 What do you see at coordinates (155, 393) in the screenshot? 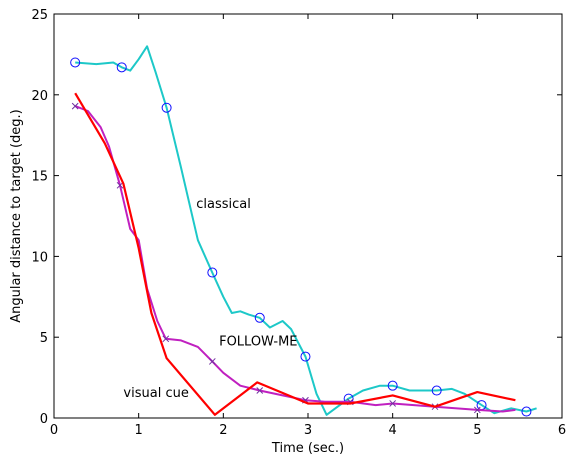
I see `annotation-visual-cue: visual cue` at bounding box center [155, 393].